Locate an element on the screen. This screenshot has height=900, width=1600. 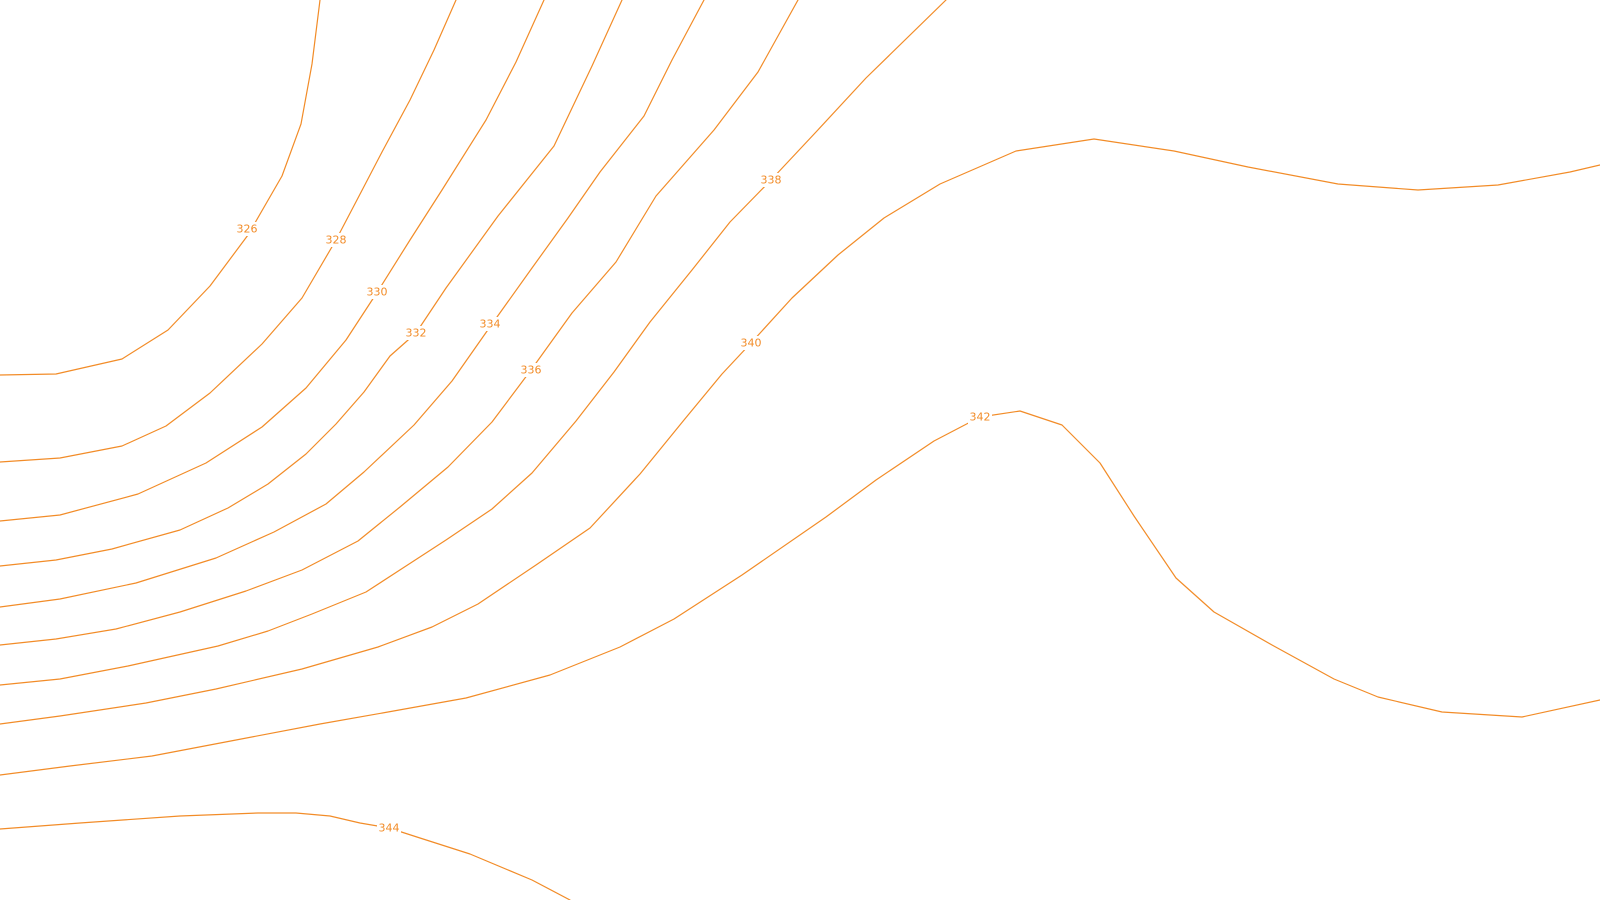
contour-label-326: 326 is located at coordinates (247, 229).